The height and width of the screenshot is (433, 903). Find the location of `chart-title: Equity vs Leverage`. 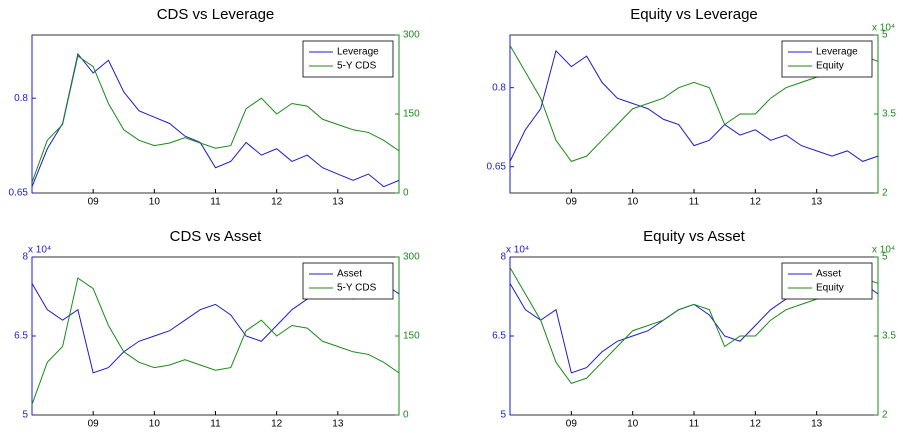

chart-title: Equity vs Leverage is located at coordinates (694, 14).